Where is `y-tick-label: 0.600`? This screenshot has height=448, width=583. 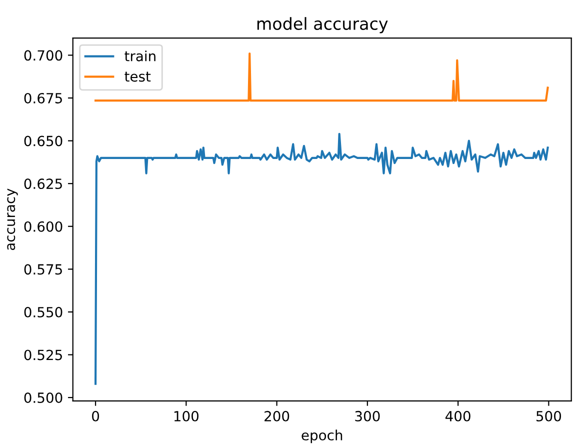
y-tick-label: 0.600 is located at coordinates (43, 226).